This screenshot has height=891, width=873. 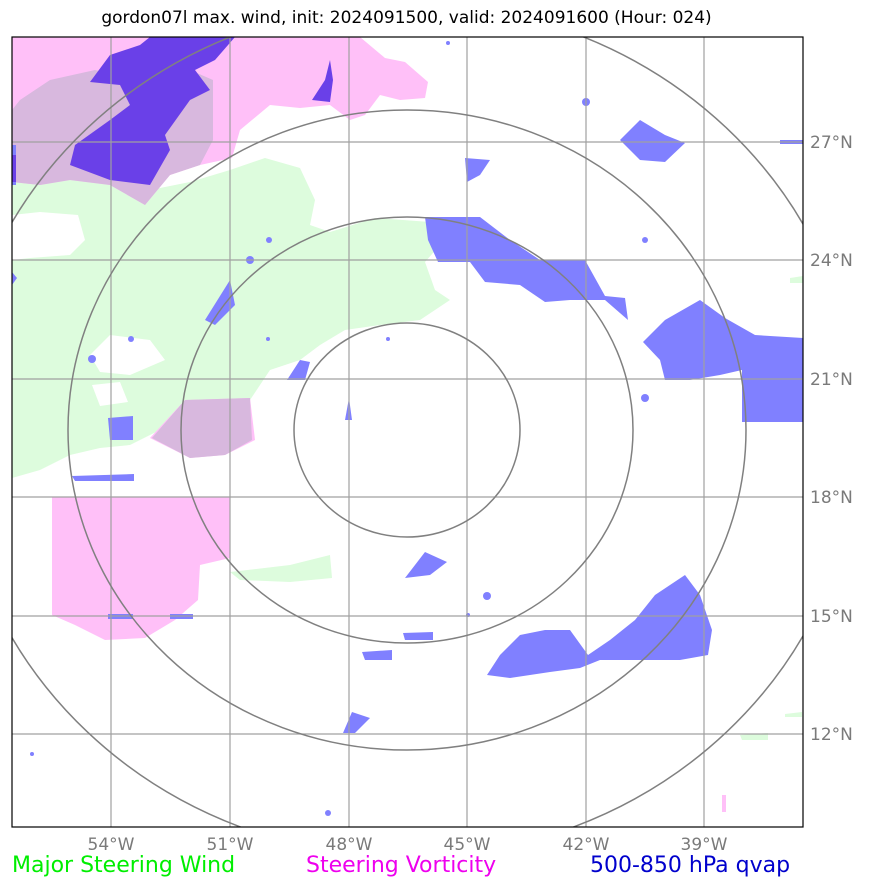 I want to click on lat-label: 27°N, so click(x=831, y=143).